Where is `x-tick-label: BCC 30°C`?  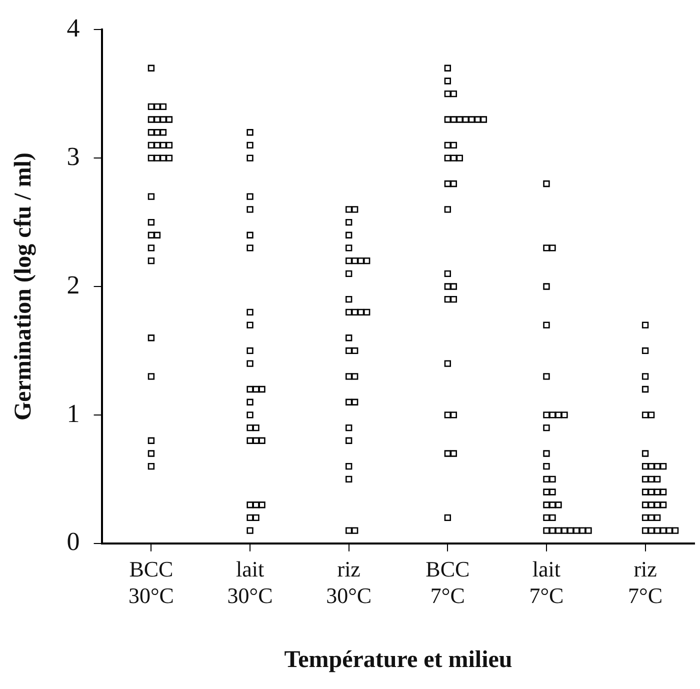 x-tick-label: BCC 30°C is located at coordinates (151, 582).